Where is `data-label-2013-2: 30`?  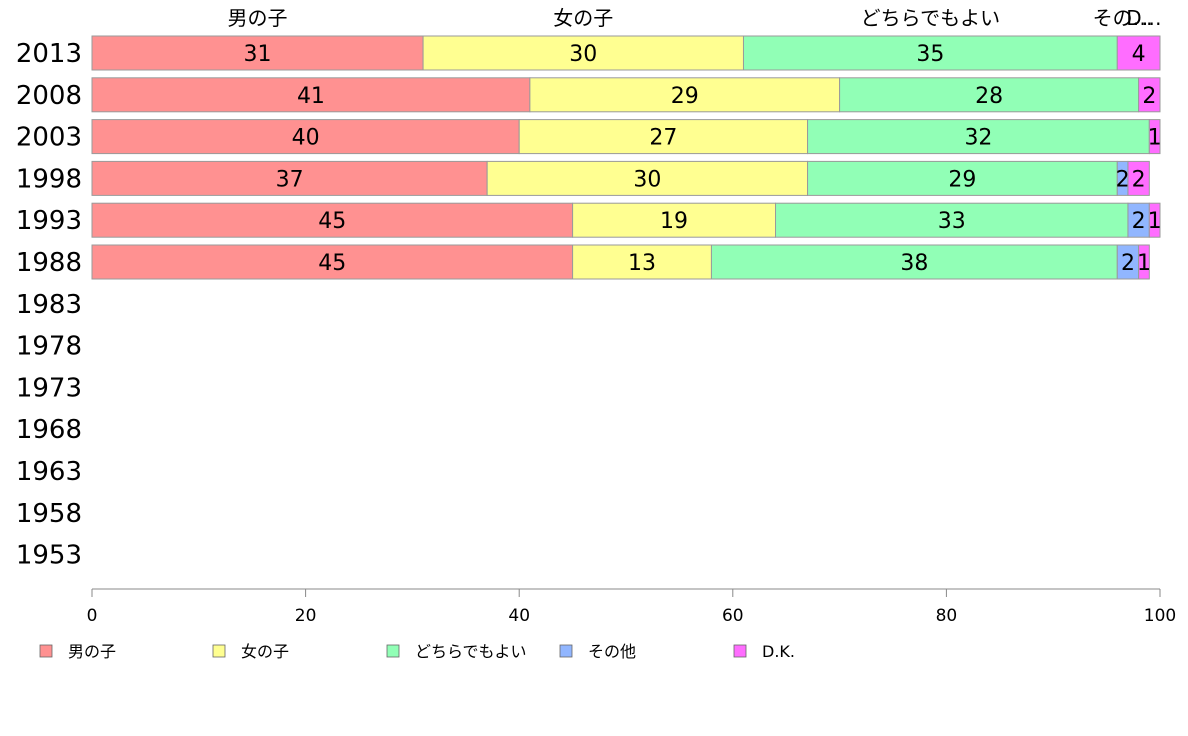 data-label-2013-2: 30 is located at coordinates (583, 54).